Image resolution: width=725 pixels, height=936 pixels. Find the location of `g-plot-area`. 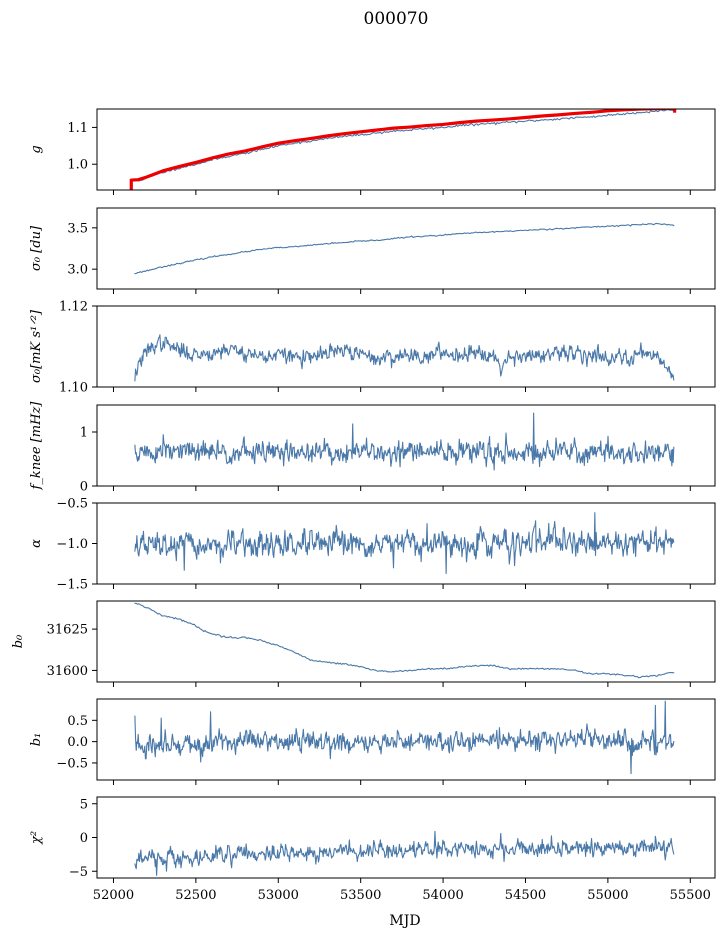

g-plot-area is located at coordinates (403, 149).